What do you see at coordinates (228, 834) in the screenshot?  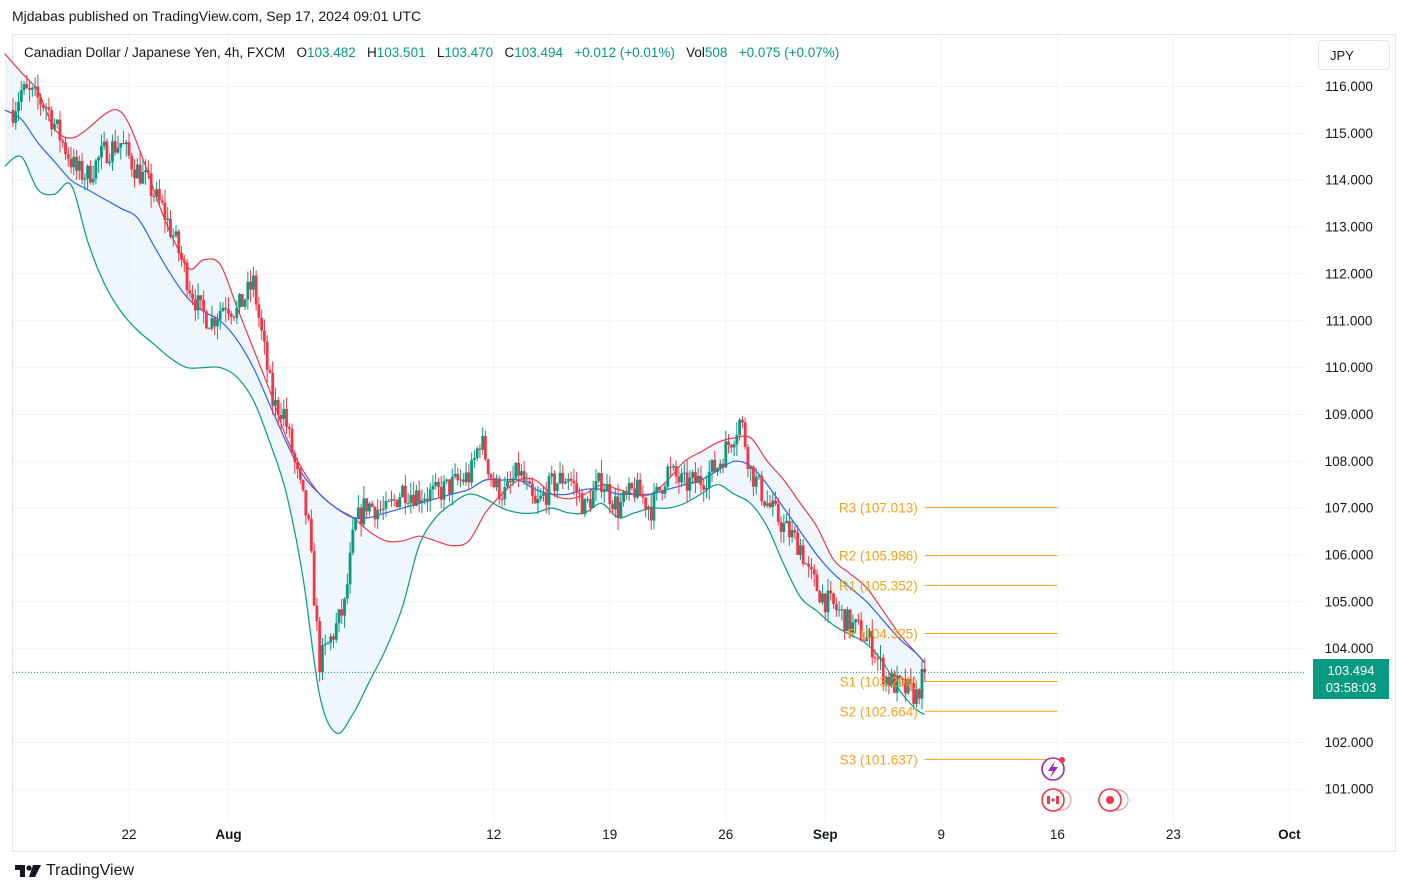 I see `time-tick-label: Aug` at bounding box center [228, 834].